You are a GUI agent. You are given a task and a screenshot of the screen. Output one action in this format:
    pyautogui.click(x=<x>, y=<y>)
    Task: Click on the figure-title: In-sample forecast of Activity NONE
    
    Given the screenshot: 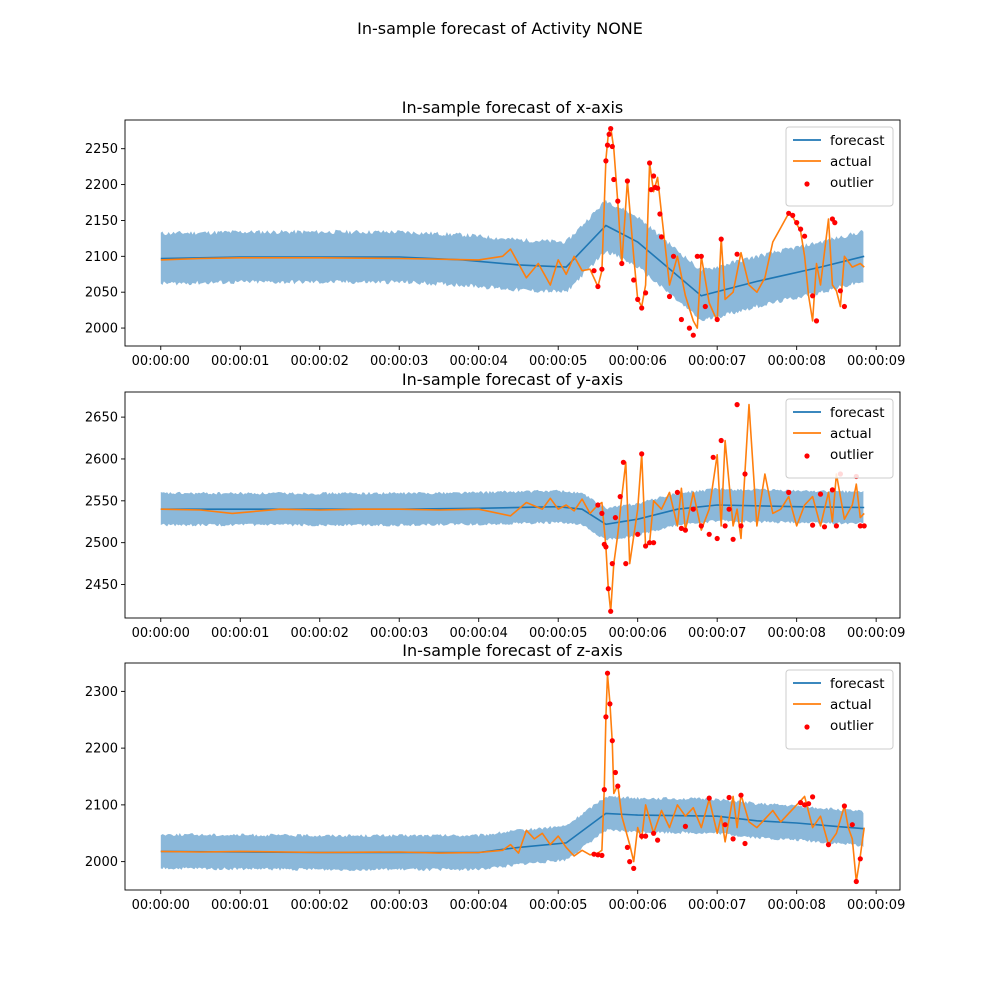 What is the action you would take?
    pyautogui.click(x=500, y=28)
    